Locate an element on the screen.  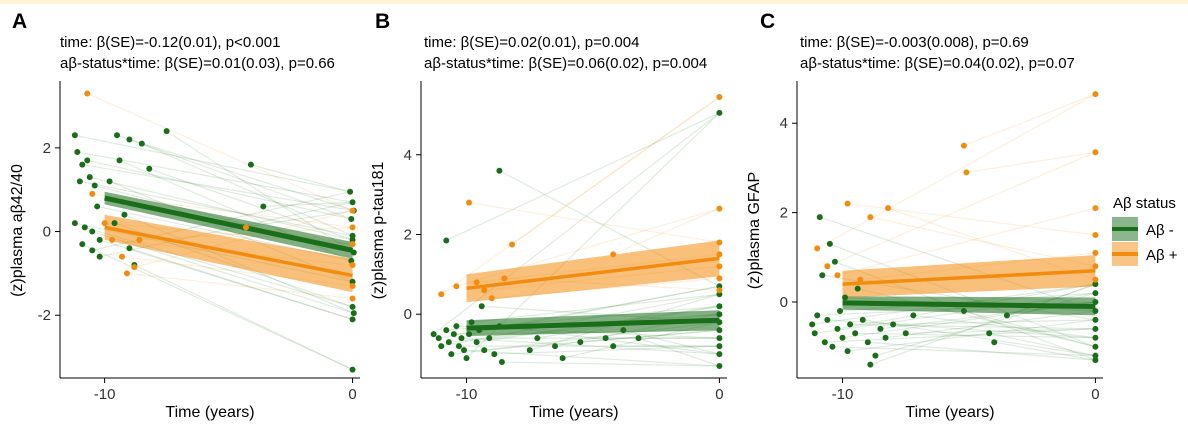
x-tick-label: 0 is located at coordinates (719, 394).